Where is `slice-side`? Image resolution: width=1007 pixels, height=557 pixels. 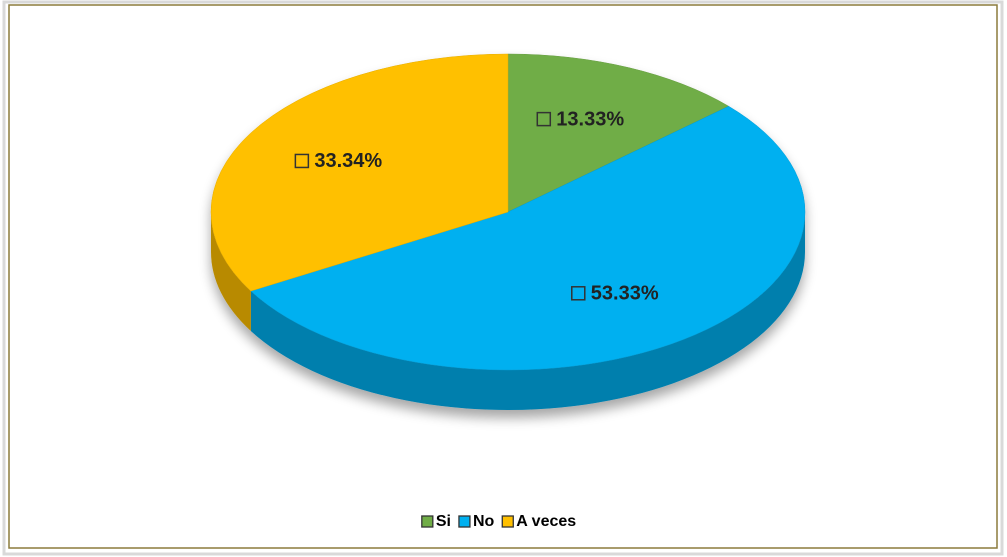 slice-side is located at coordinates (231, 272).